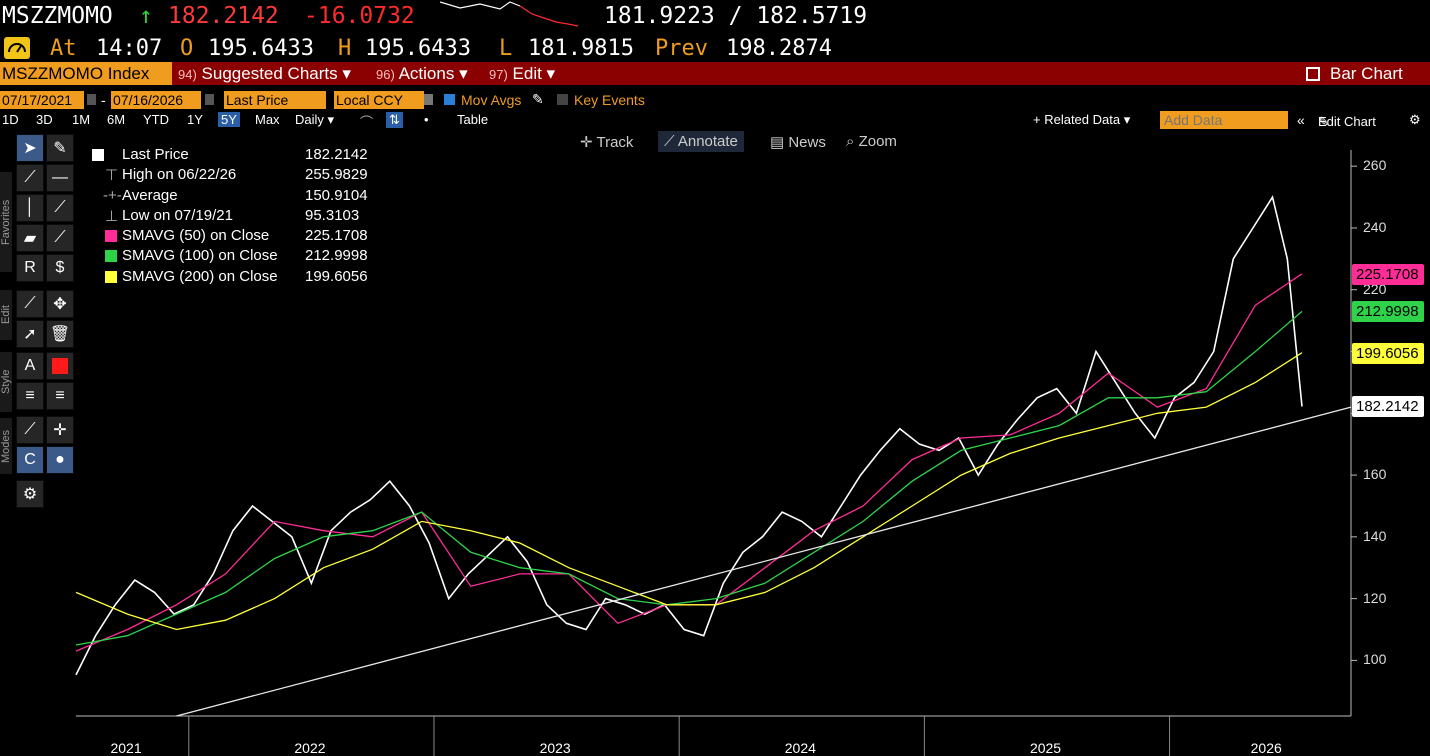 This screenshot has width=1430, height=756. Describe the element at coordinates (112, 216) in the screenshot. I see `low-marker-icon: ⊥` at that location.